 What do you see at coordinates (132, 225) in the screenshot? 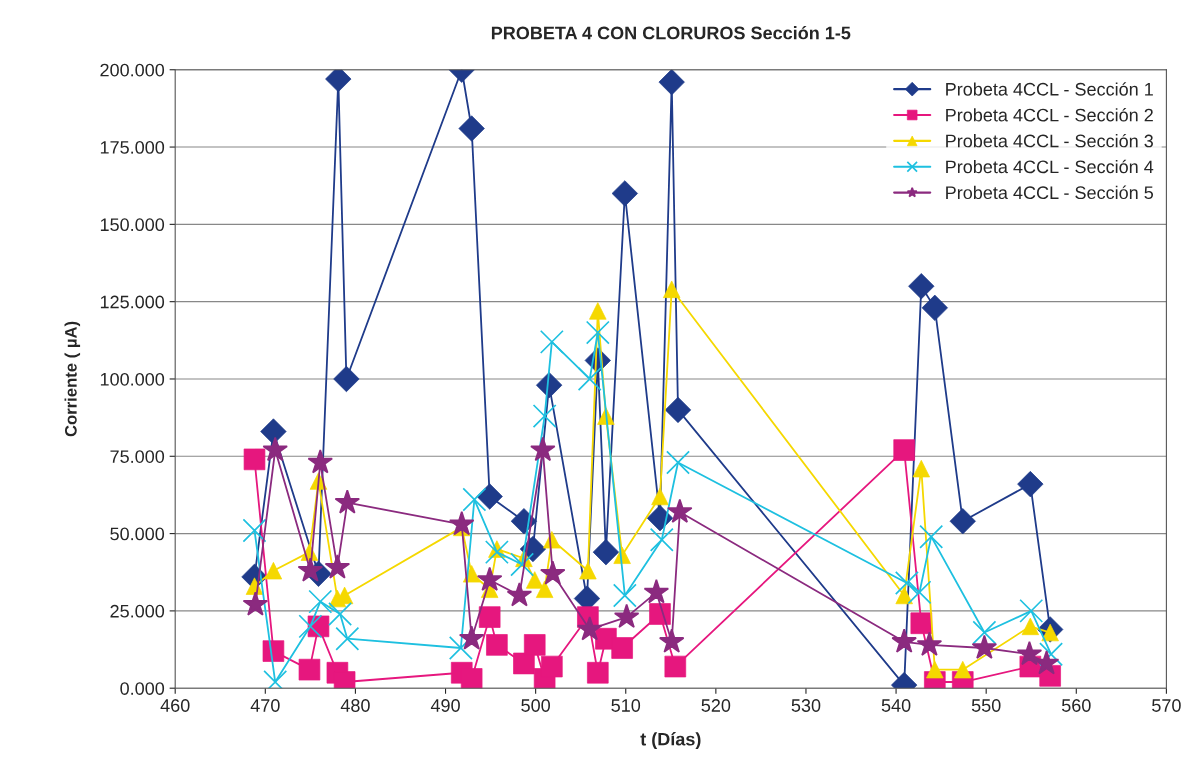
I see `y-tick-label: 150.000` at bounding box center [132, 225].